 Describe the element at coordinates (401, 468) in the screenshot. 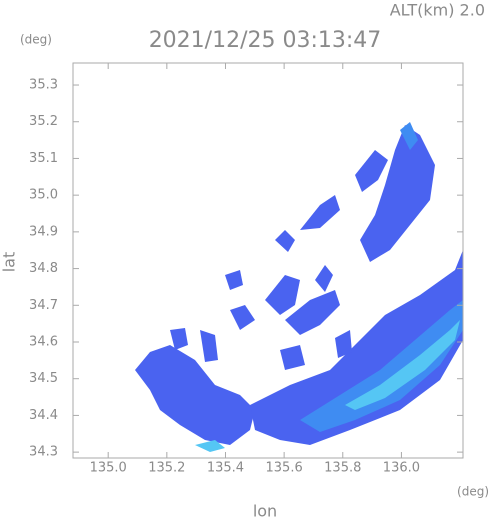

I see `x-tick-label: 136.0` at that location.